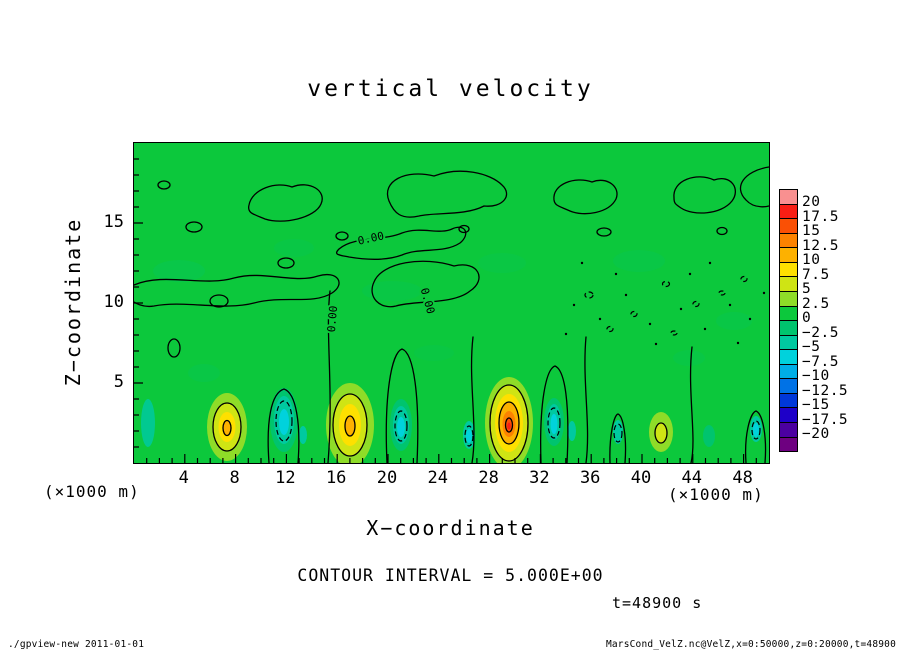 The width and height of the screenshot is (904, 654). I want to click on x-tick: 16, so click(336, 478).